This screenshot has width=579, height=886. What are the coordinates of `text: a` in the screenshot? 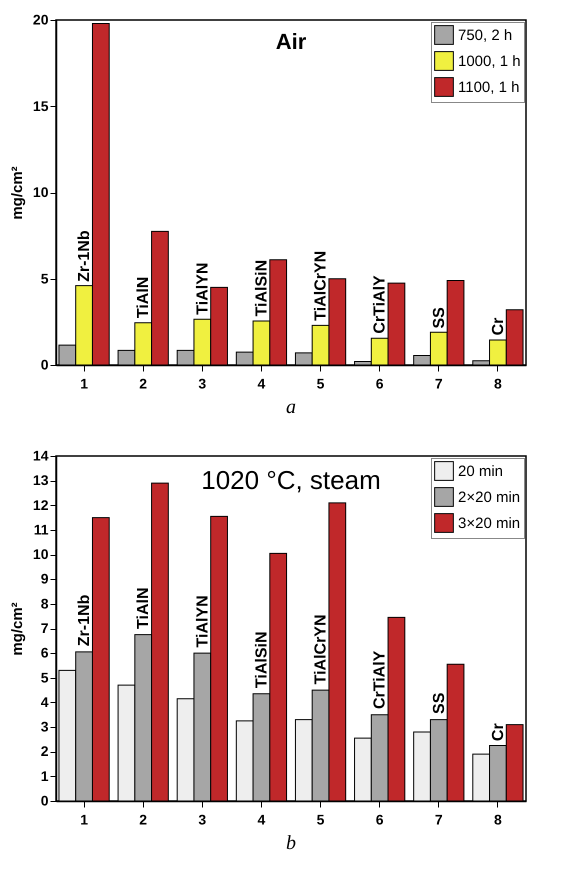 It's located at (291, 407).